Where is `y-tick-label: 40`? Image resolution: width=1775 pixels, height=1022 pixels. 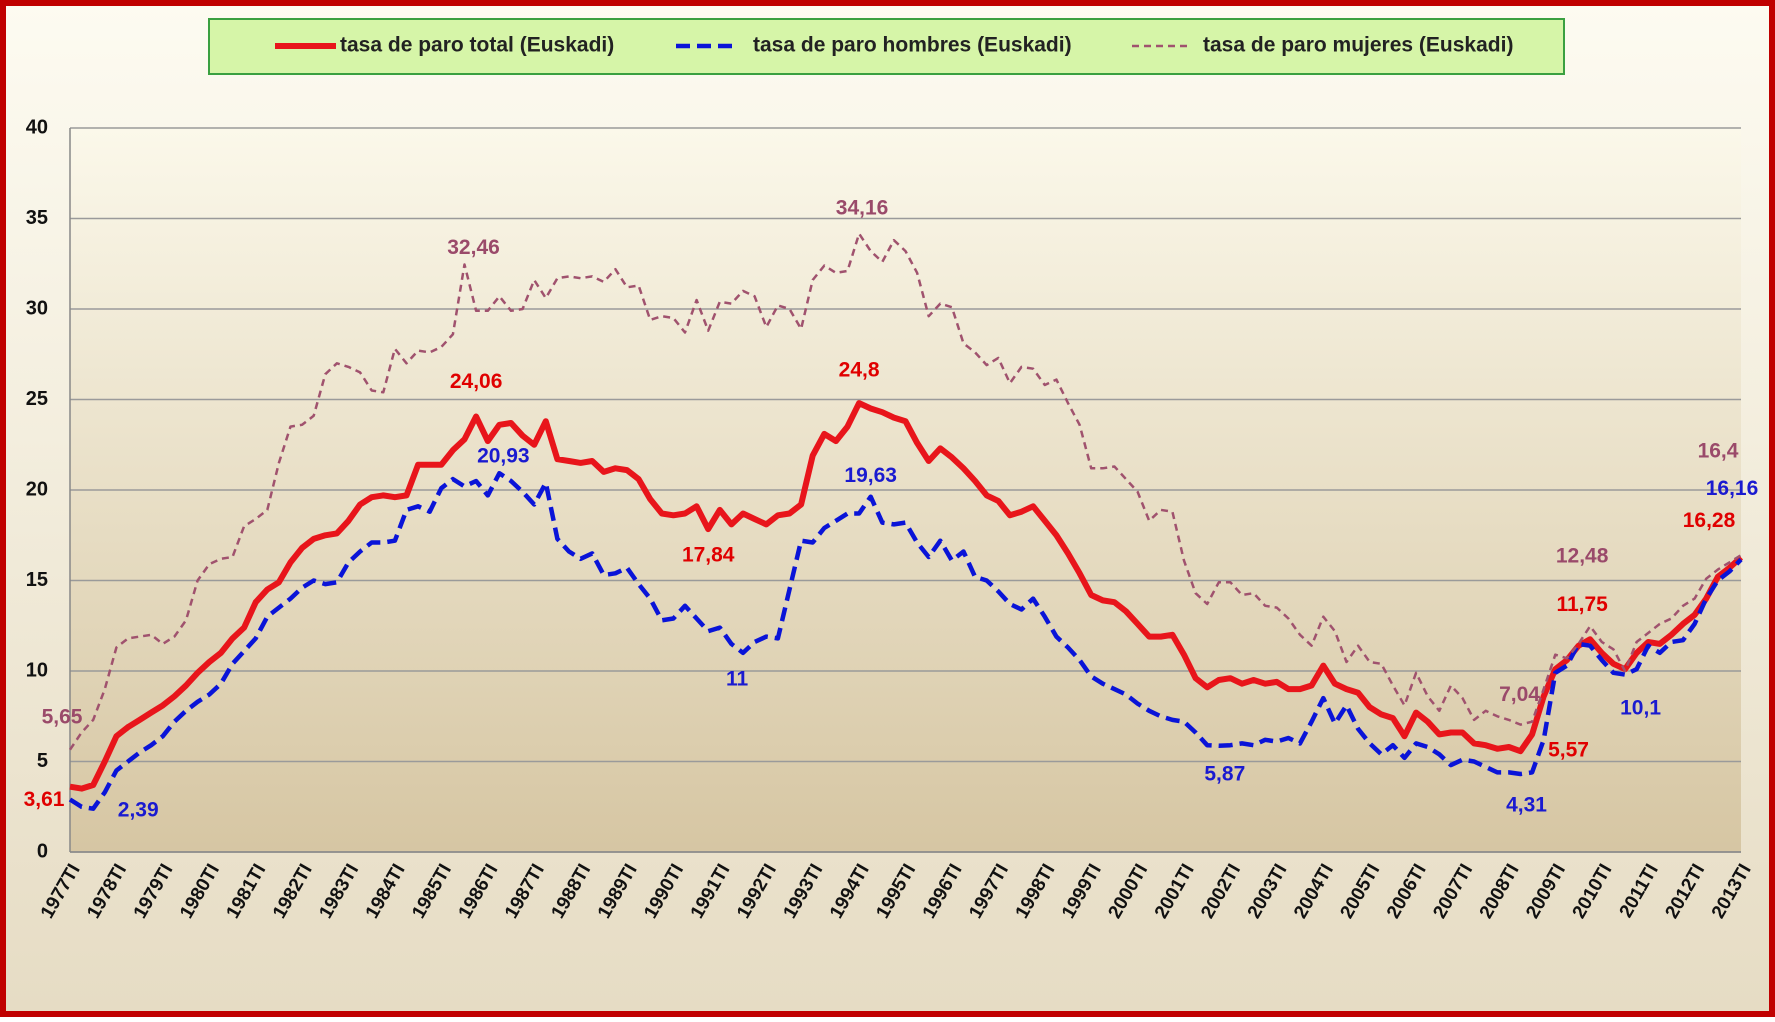
y-tick-label: 40 is located at coordinates (37, 127).